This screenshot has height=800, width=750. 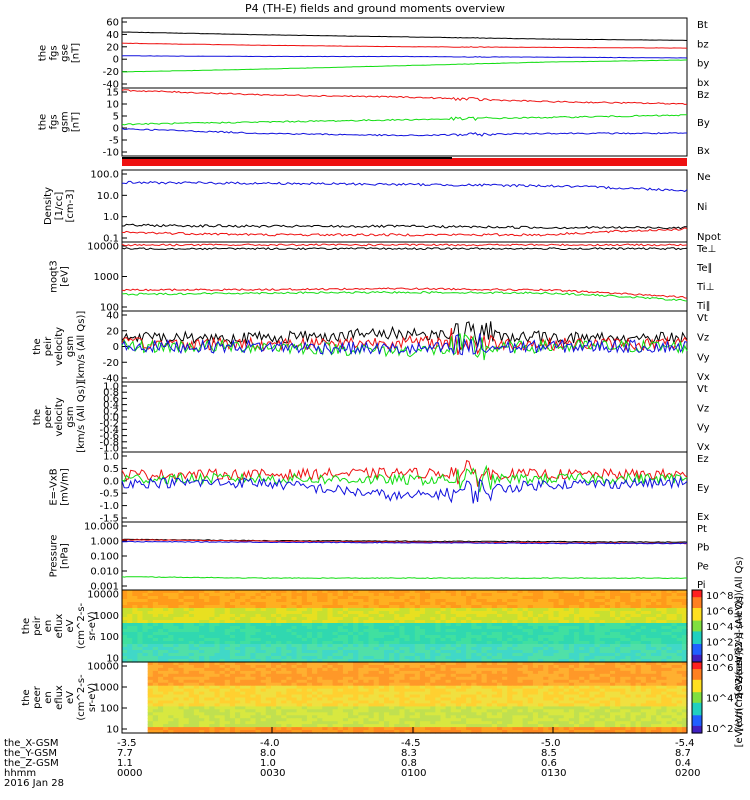 What do you see at coordinates (59, 697) in the screenshot?
I see `y-axis-label: eflux` at bounding box center [59, 697].